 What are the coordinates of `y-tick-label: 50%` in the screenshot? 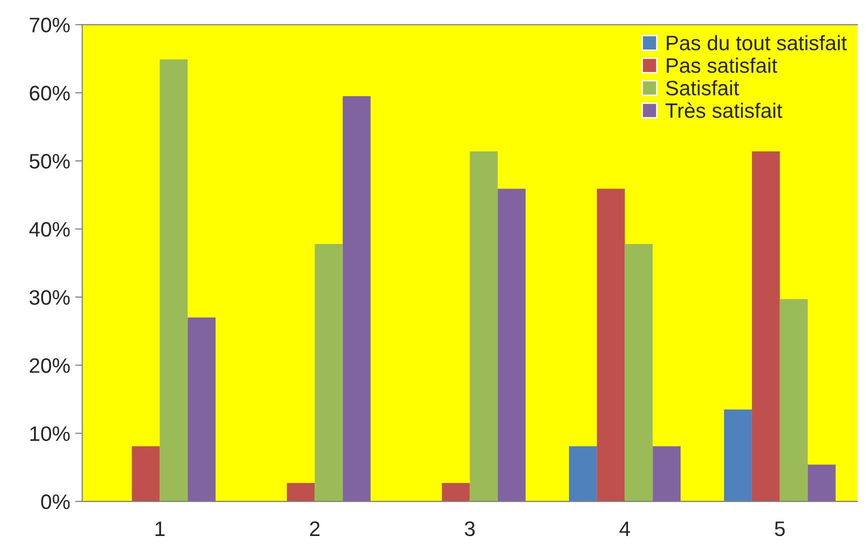 It's located at (50, 161).